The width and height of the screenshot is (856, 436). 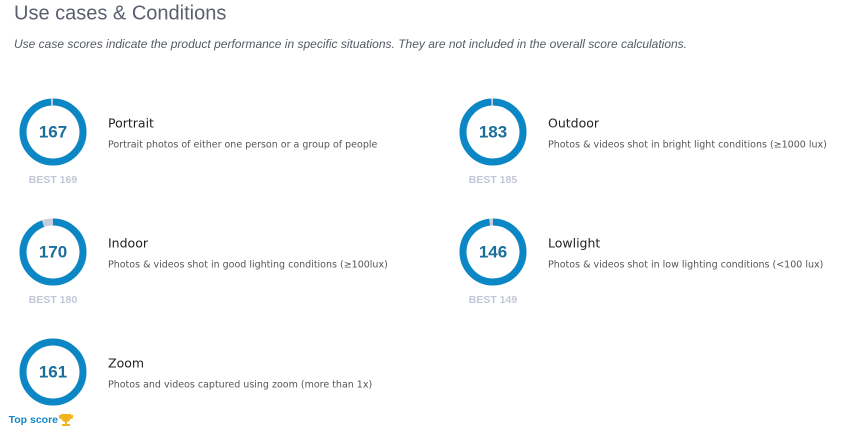 I want to click on use-case-name: Lowlight, so click(x=574, y=243).